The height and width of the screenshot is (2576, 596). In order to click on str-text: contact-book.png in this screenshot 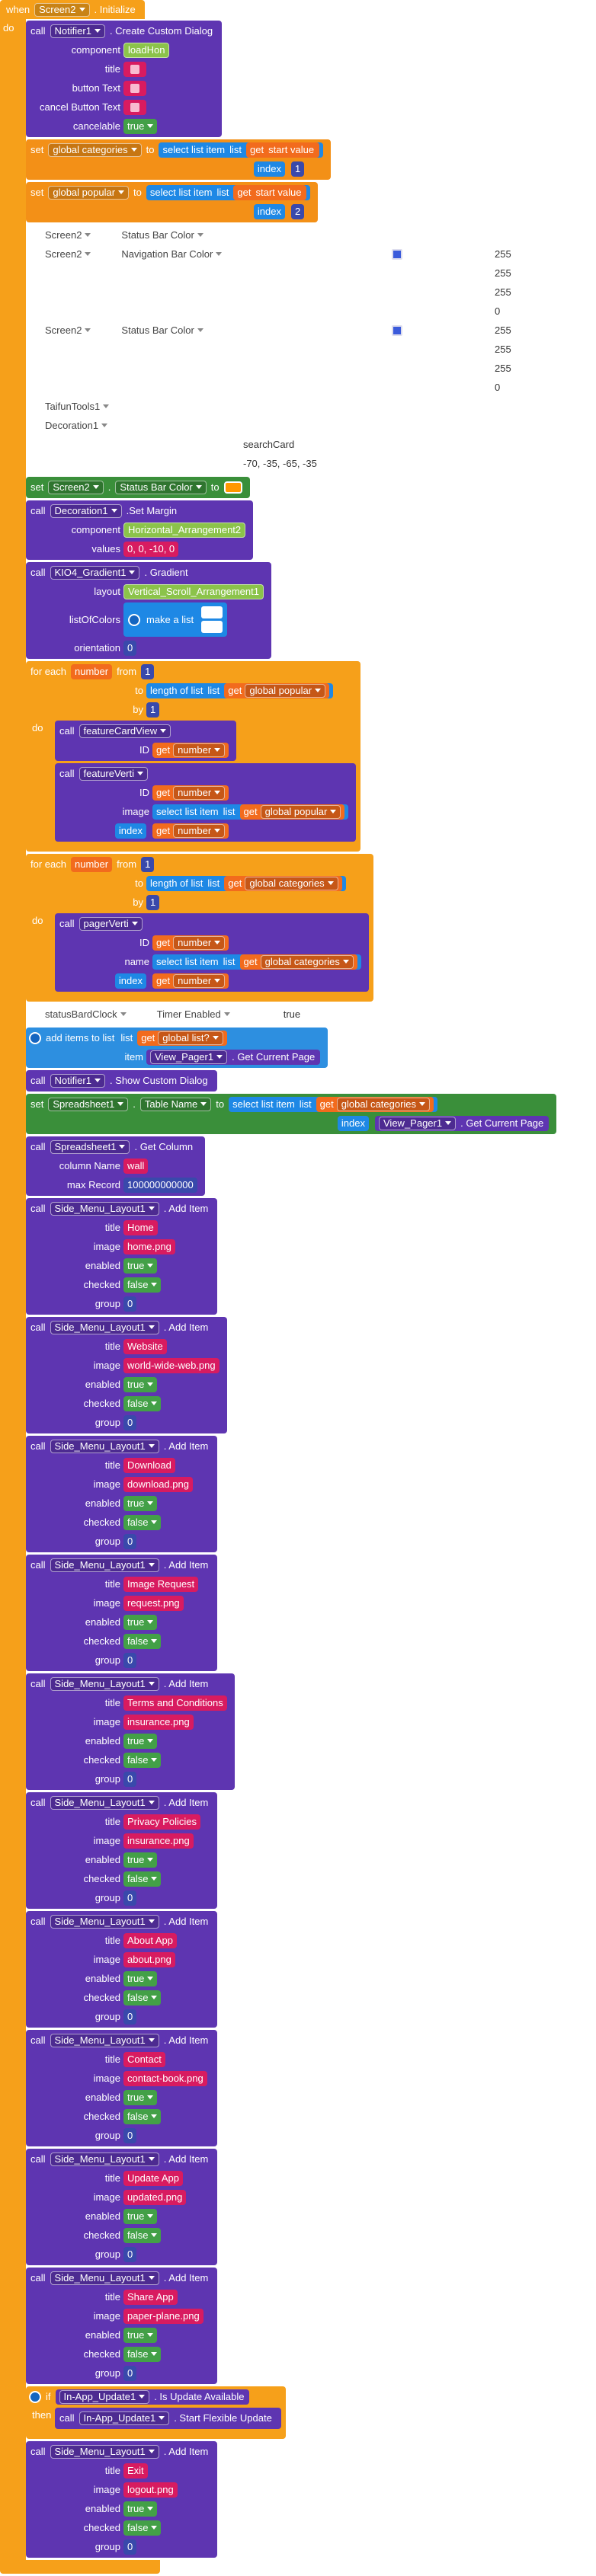, I will do `click(165, 2078)`.